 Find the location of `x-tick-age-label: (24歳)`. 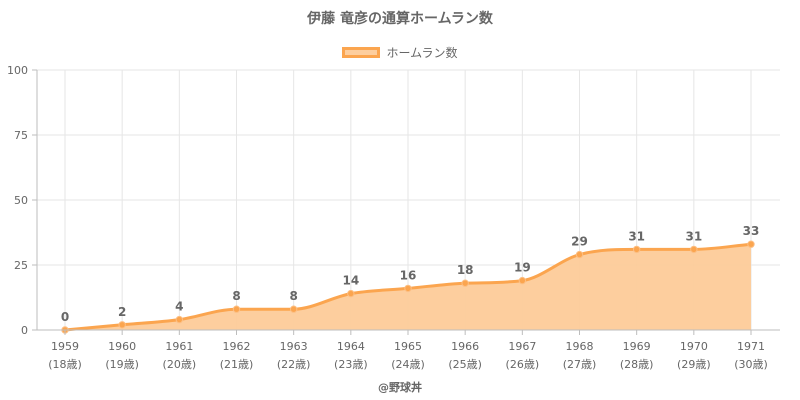

x-tick-age-label: (24歳) is located at coordinates (408, 364).